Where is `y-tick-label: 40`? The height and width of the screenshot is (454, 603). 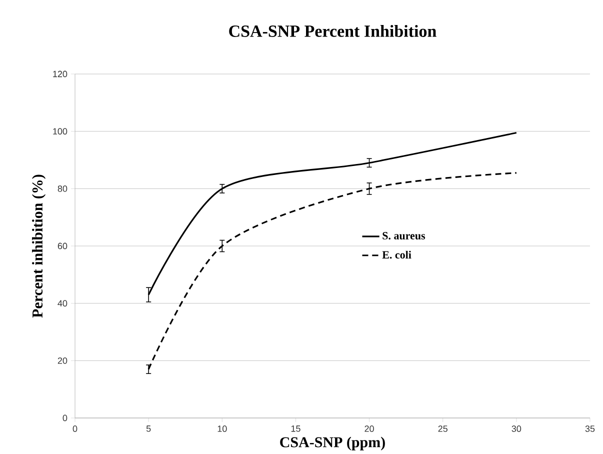
y-tick-label: 40 is located at coordinates (63, 303).